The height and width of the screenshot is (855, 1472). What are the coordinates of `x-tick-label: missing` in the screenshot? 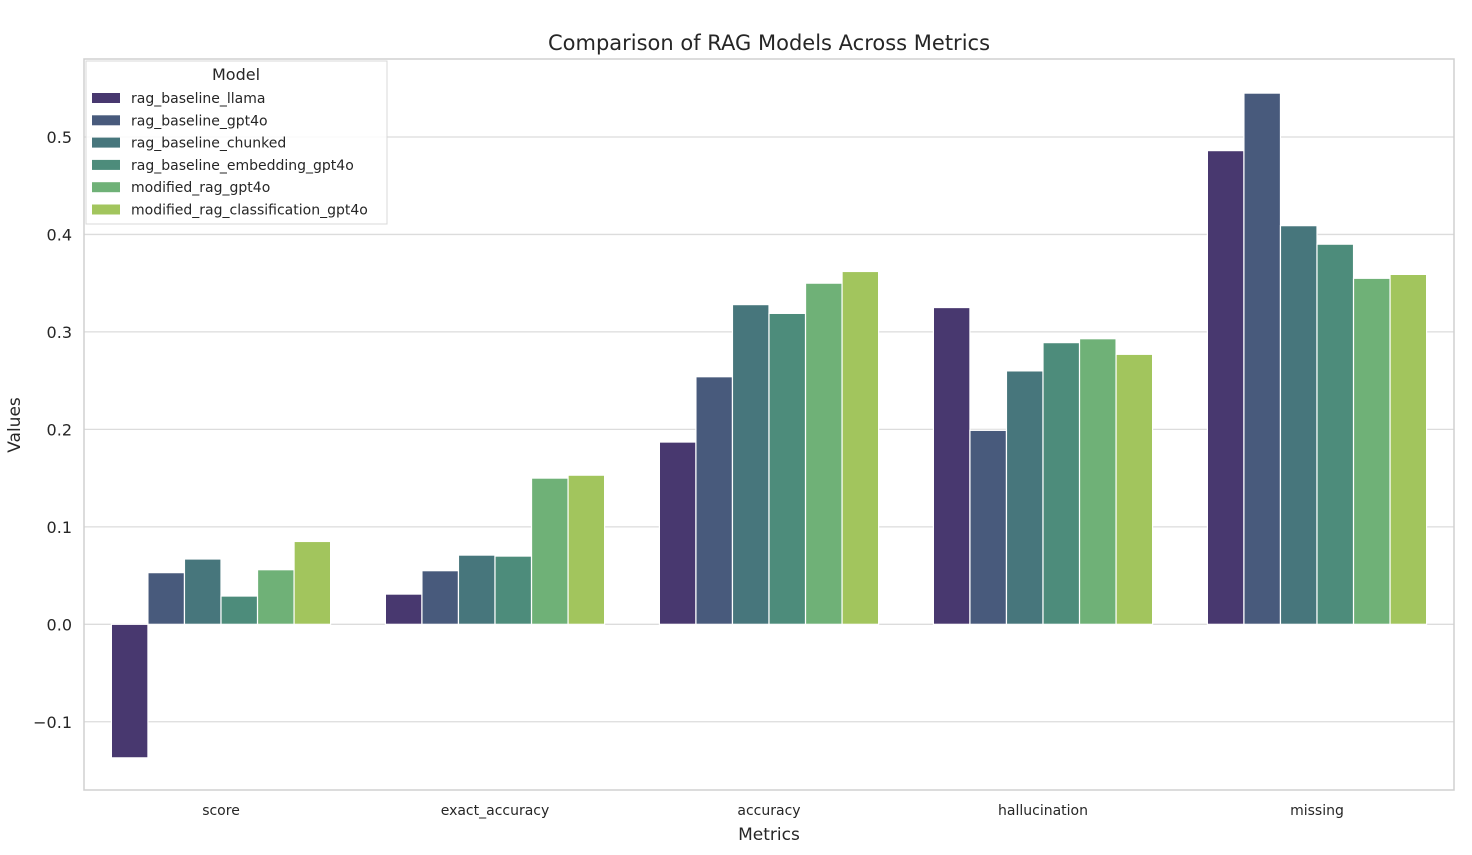 It's located at (1317, 811).